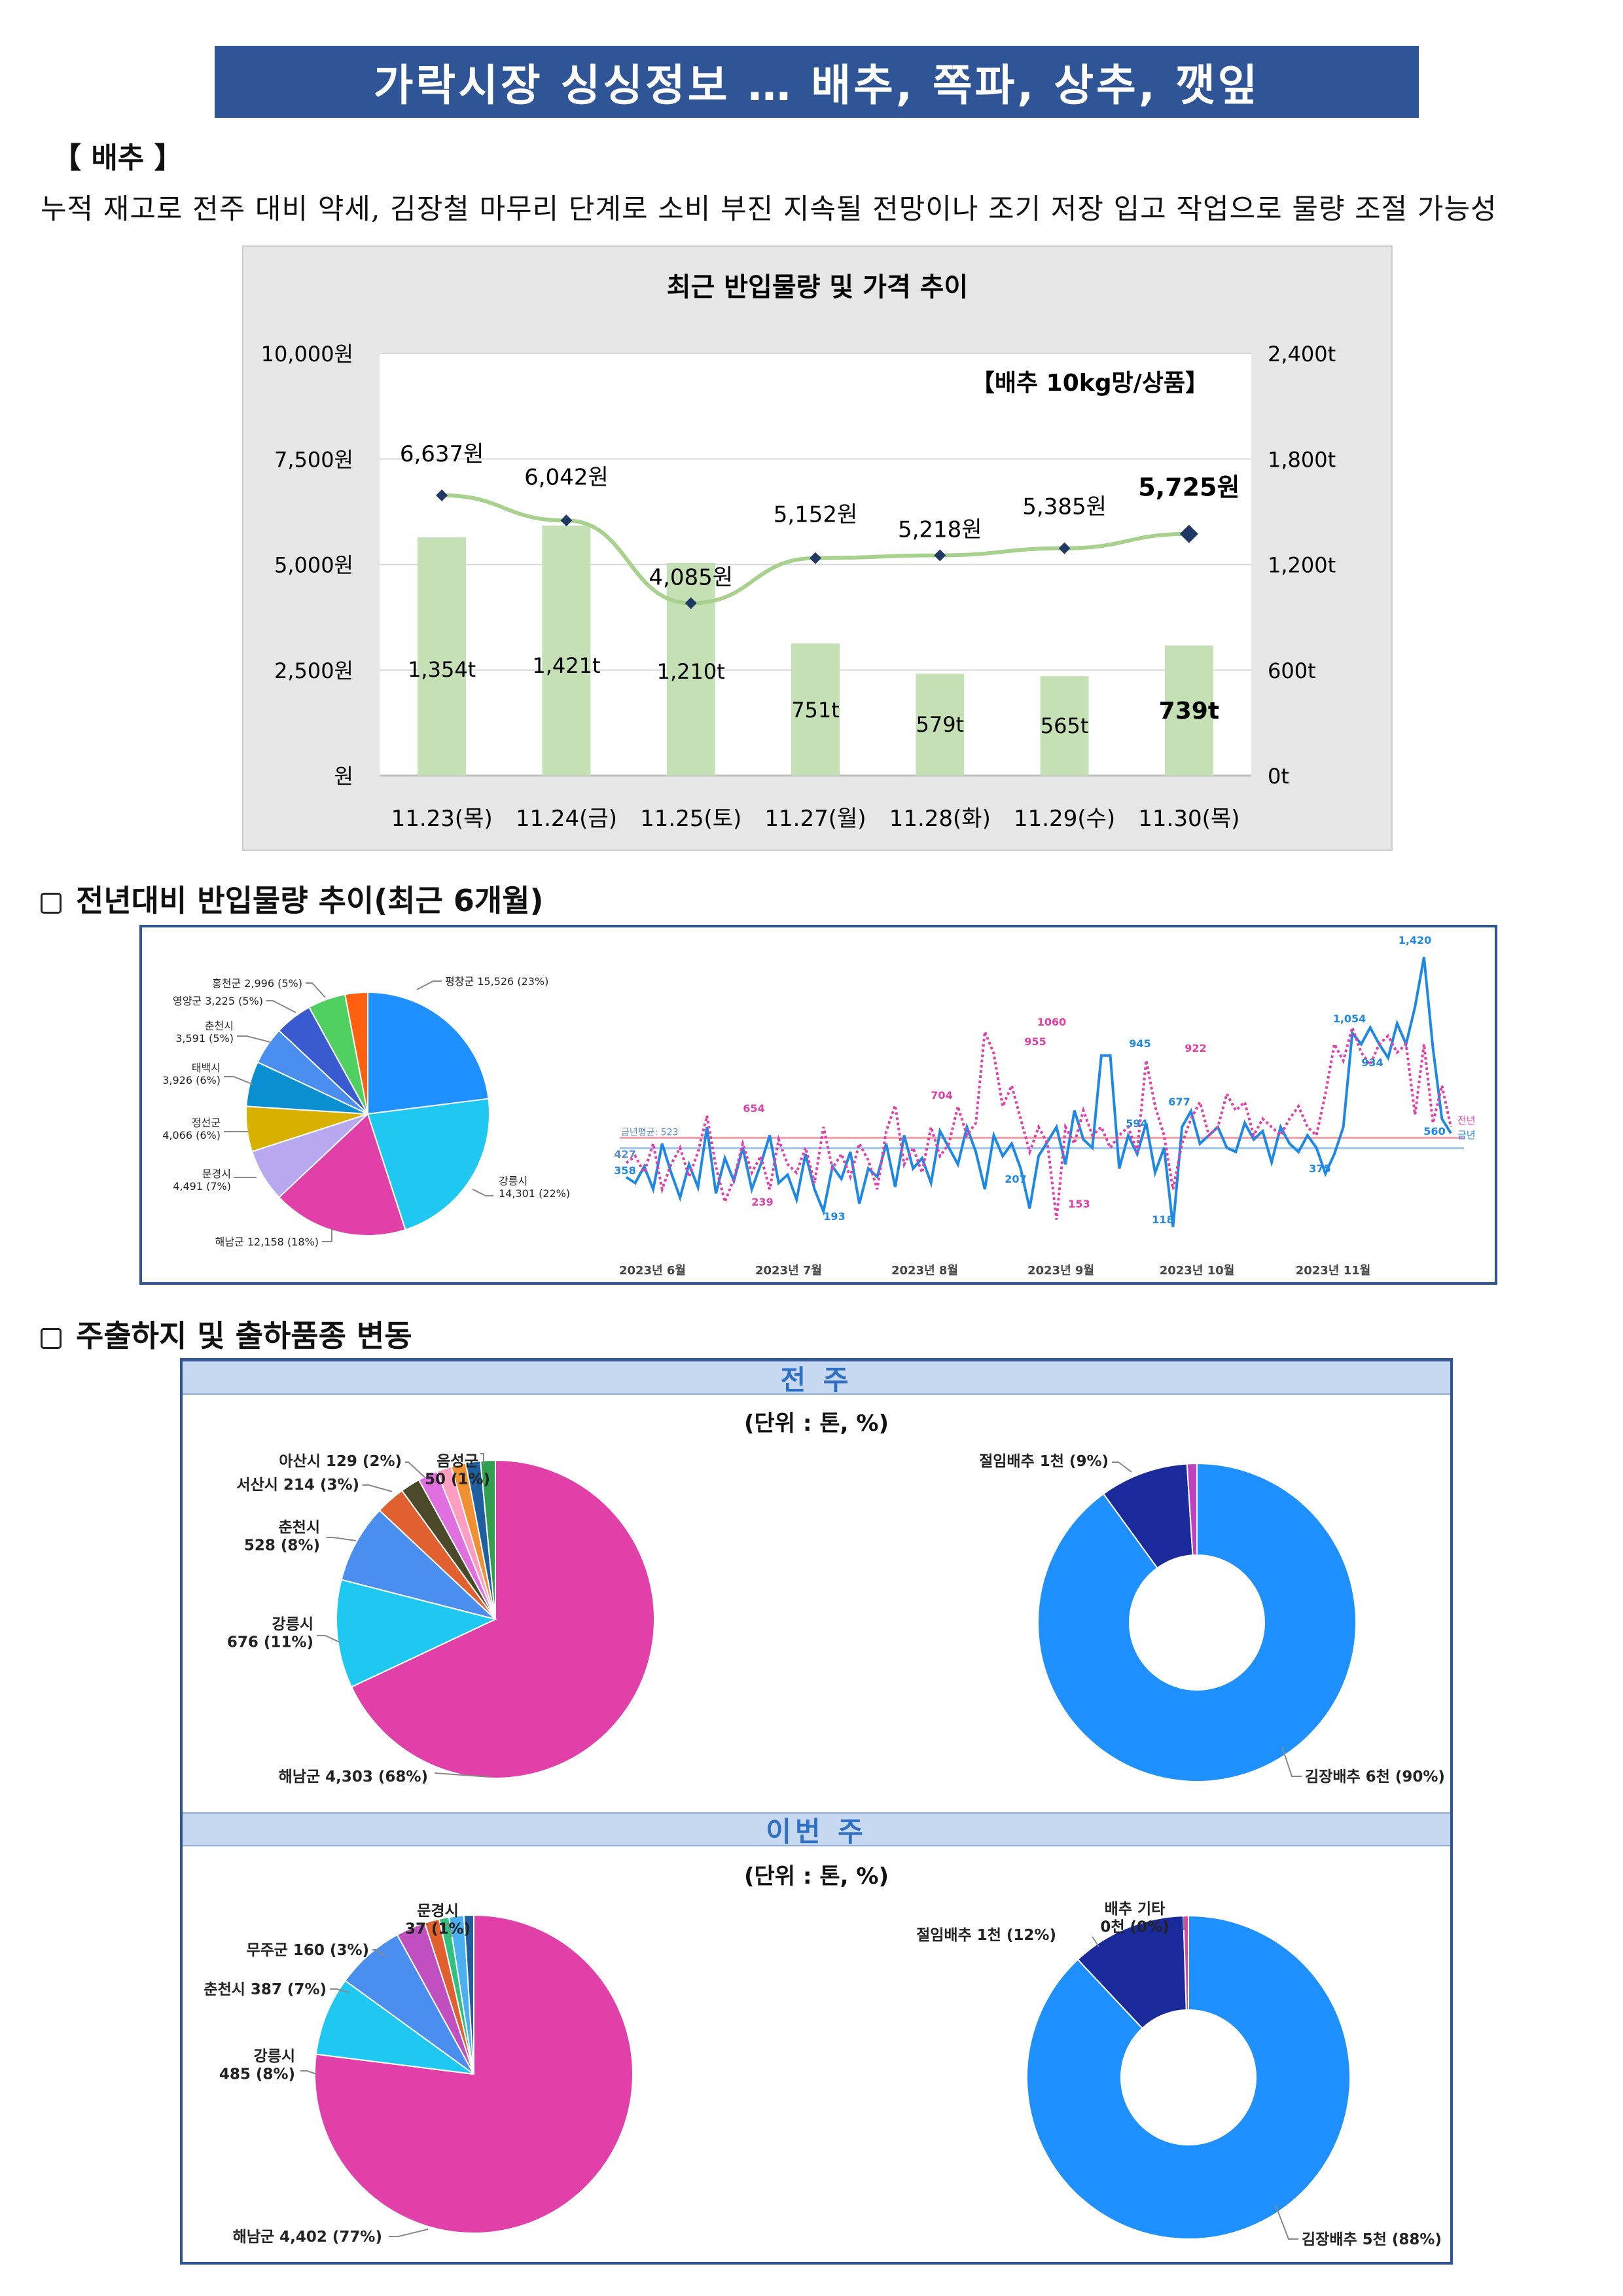 The image size is (1623, 2296). What do you see at coordinates (1434, 1131) in the screenshot?
I see `trend-annotation: 560` at bounding box center [1434, 1131].